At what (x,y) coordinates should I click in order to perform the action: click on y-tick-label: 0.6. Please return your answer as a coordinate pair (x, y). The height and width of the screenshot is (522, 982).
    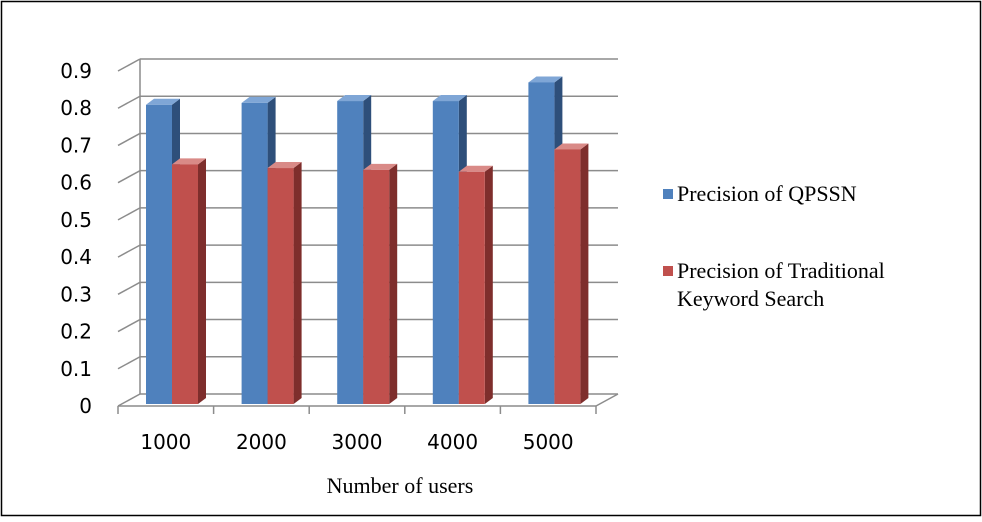
    Looking at the image, I should click on (76, 183).